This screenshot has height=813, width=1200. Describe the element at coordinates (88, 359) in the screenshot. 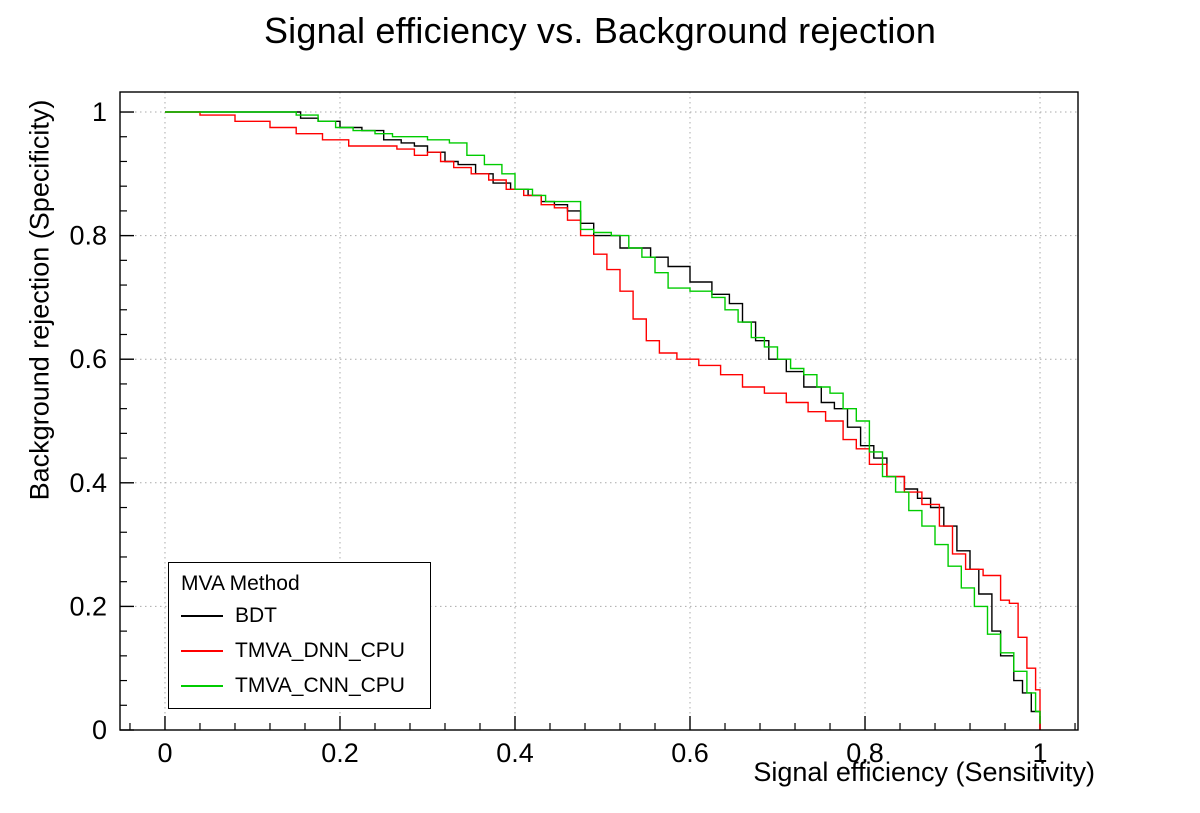

I see `y-tick-label: 0.6` at that location.